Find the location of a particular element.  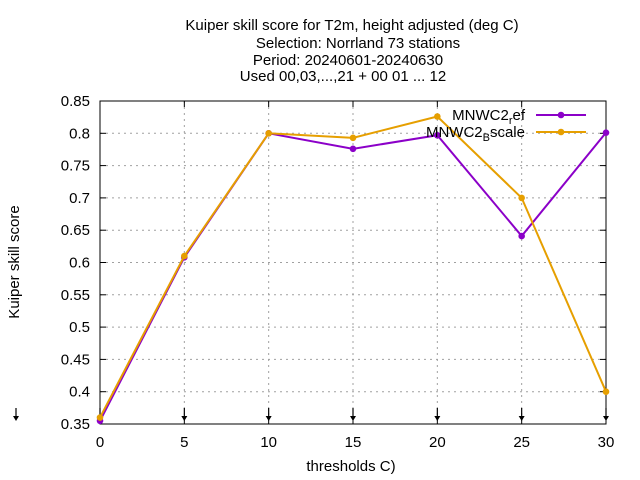

x-axis-label: thresholds C) is located at coordinates (350, 466).